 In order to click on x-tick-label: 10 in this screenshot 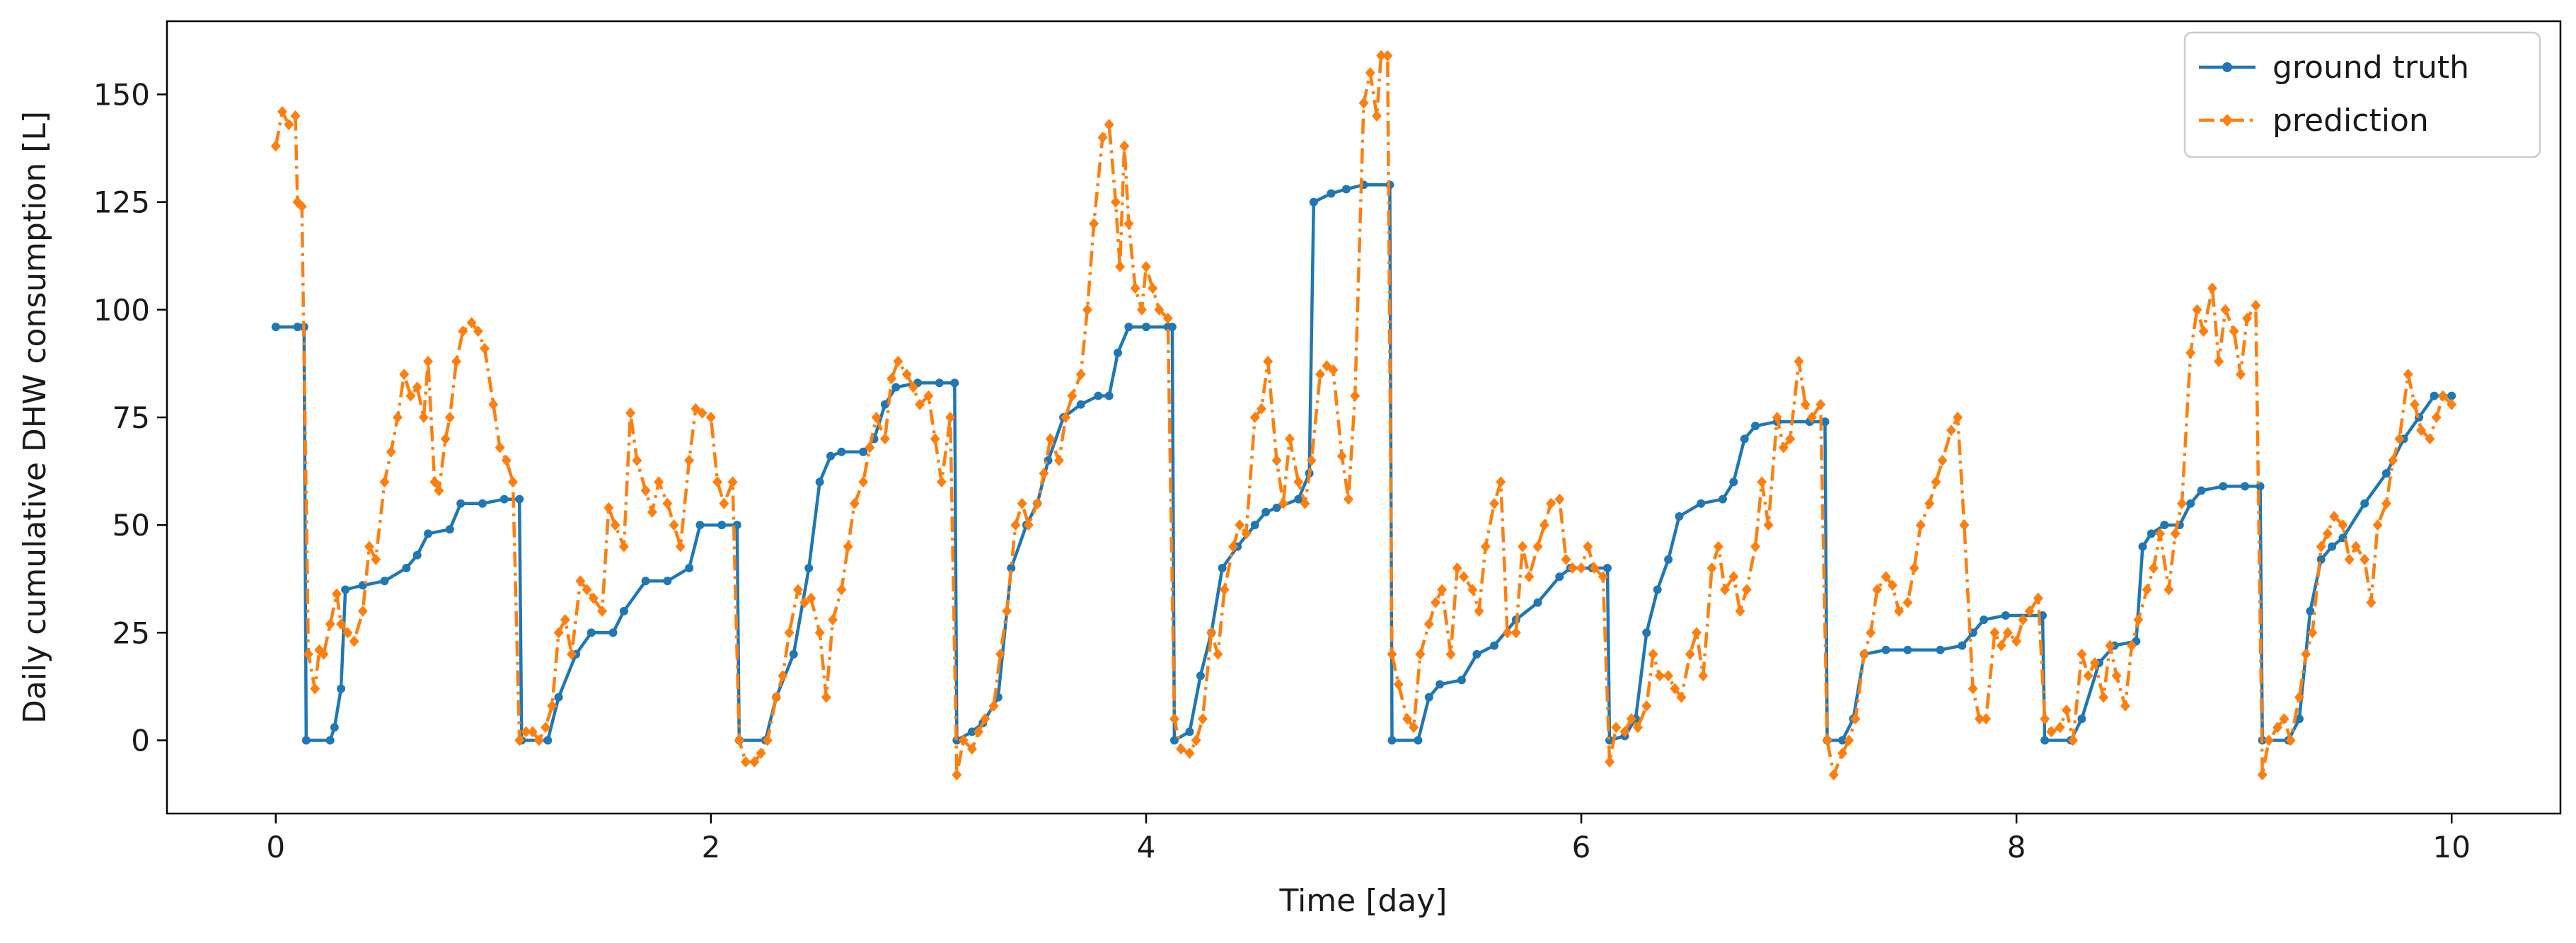, I will do `click(2452, 847)`.